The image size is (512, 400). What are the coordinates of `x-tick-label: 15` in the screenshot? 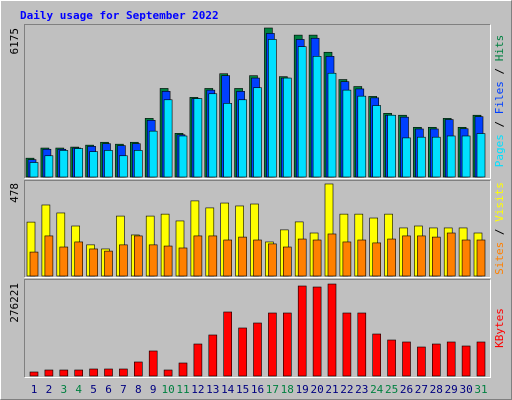 It's located at (242, 389).